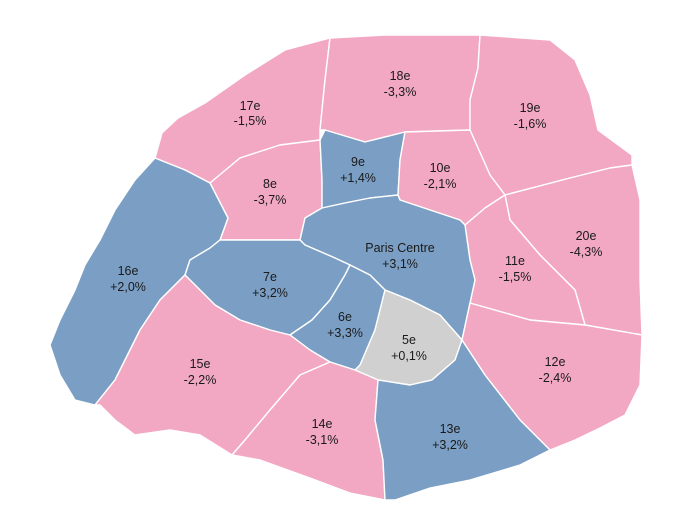 The width and height of the screenshot is (700, 521). What do you see at coordinates (530, 108) in the screenshot?
I see `district-name: 19e` at bounding box center [530, 108].